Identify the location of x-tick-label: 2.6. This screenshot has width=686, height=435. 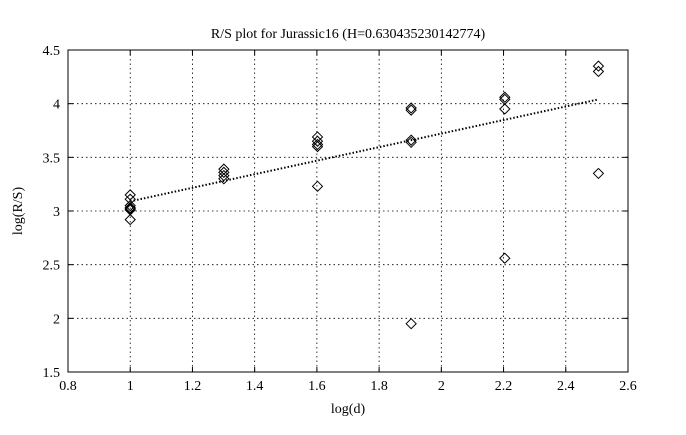
(628, 386).